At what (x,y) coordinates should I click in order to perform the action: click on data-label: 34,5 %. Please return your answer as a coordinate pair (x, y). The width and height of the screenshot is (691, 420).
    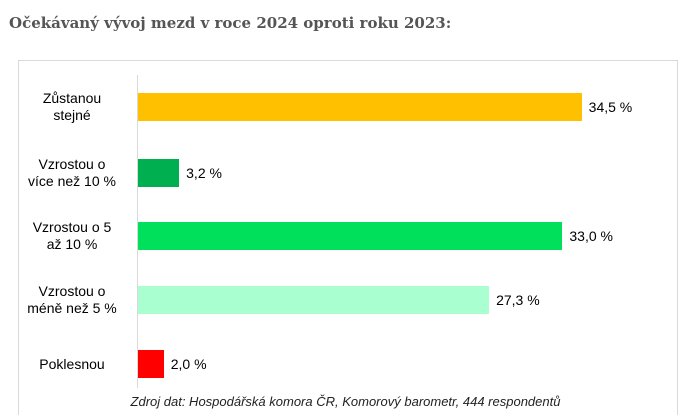
    Looking at the image, I should click on (610, 107).